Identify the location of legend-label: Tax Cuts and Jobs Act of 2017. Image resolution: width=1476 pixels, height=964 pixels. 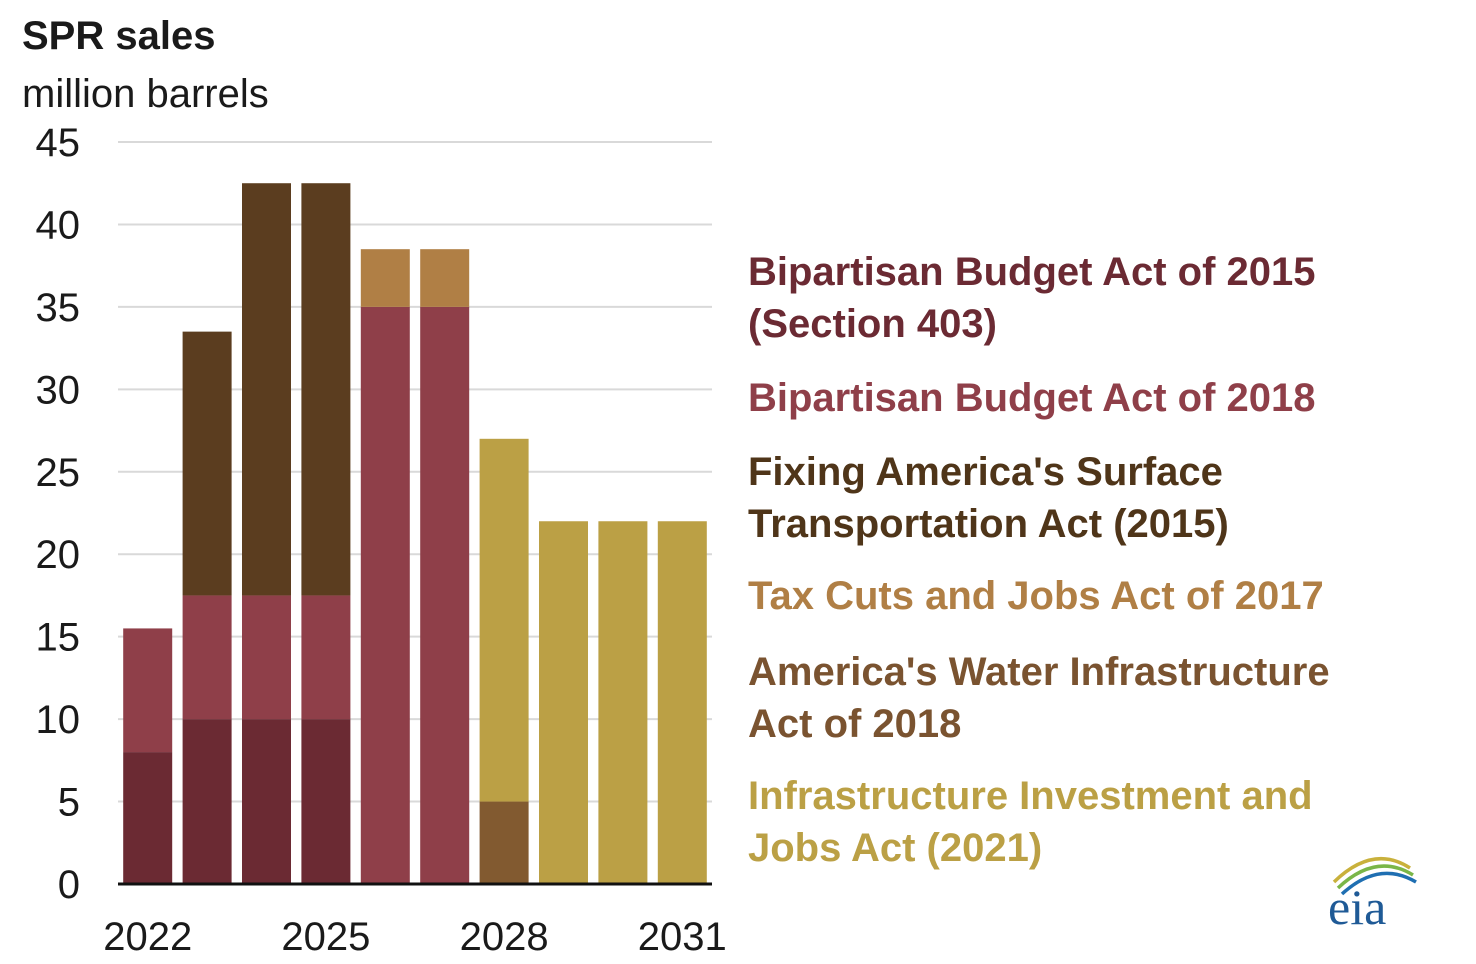
(1036, 596).